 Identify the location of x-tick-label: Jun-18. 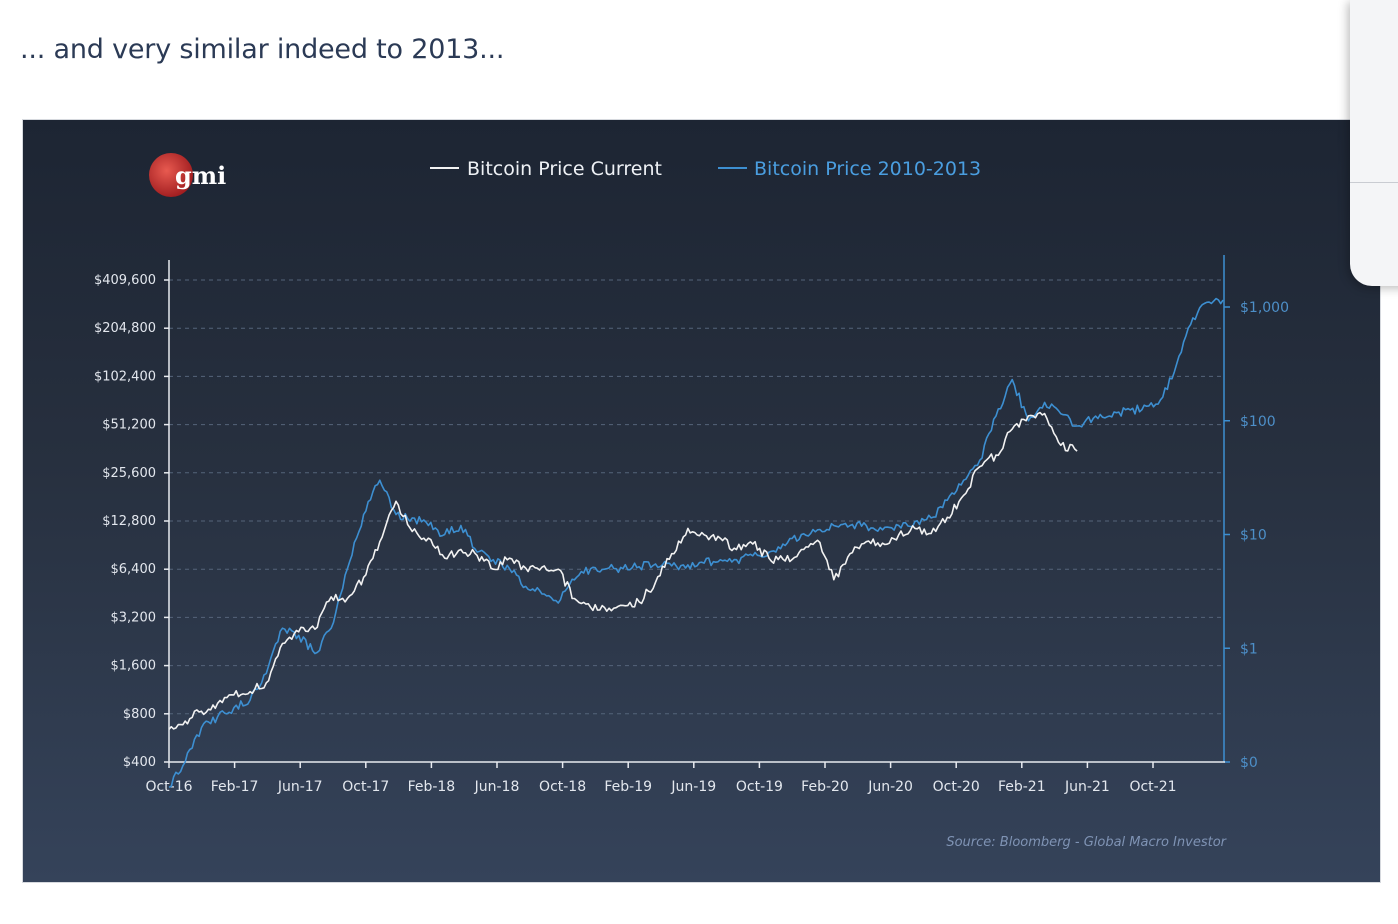
(497, 787).